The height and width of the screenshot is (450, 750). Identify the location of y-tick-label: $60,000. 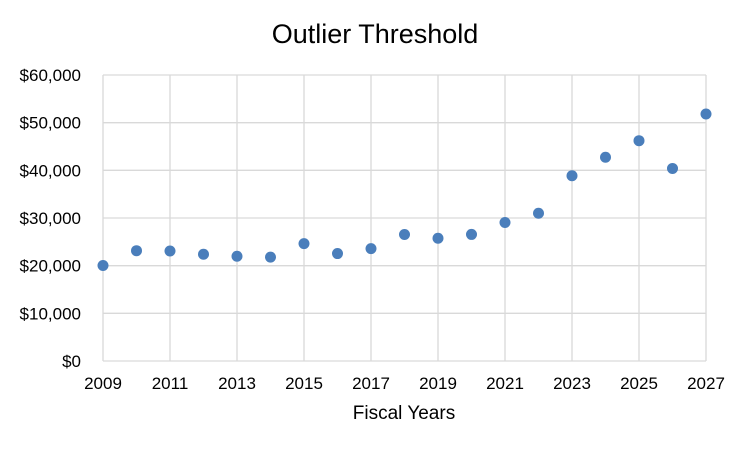
(50, 75).